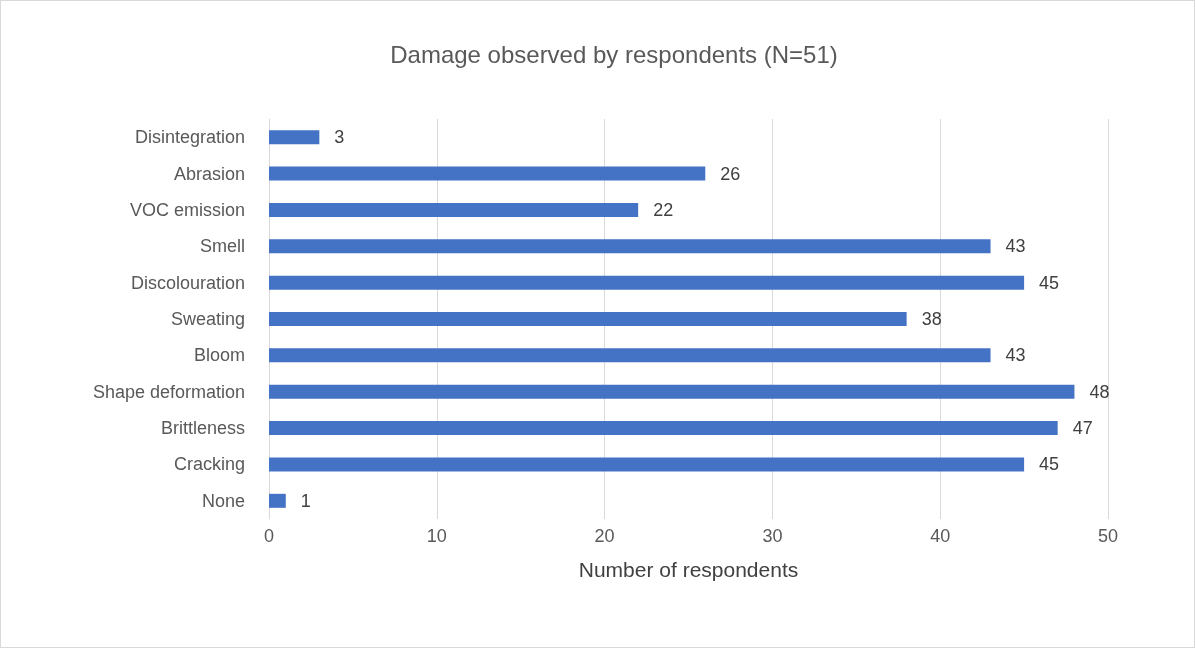 This screenshot has width=1195, height=648. I want to click on y-tick-label: Disintegration, so click(189, 137).